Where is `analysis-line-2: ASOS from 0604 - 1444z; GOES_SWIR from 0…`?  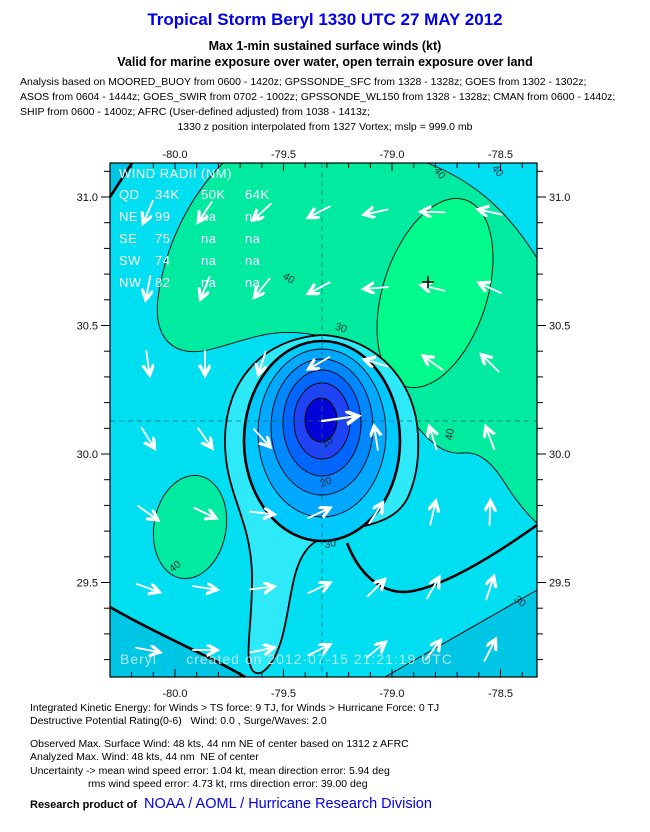 analysis-line-2: ASOS from 0604 - 1444z; GOES_SWIR from 0… is located at coordinates (318, 97).